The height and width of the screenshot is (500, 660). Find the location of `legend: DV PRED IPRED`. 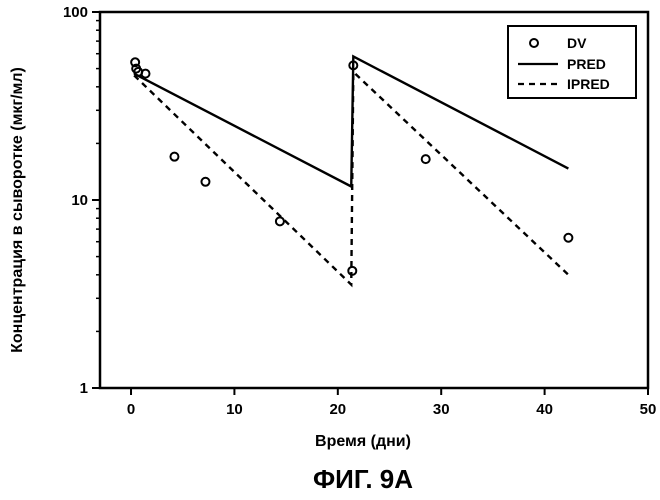

legend: DV PRED IPRED is located at coordinates (572, 62).